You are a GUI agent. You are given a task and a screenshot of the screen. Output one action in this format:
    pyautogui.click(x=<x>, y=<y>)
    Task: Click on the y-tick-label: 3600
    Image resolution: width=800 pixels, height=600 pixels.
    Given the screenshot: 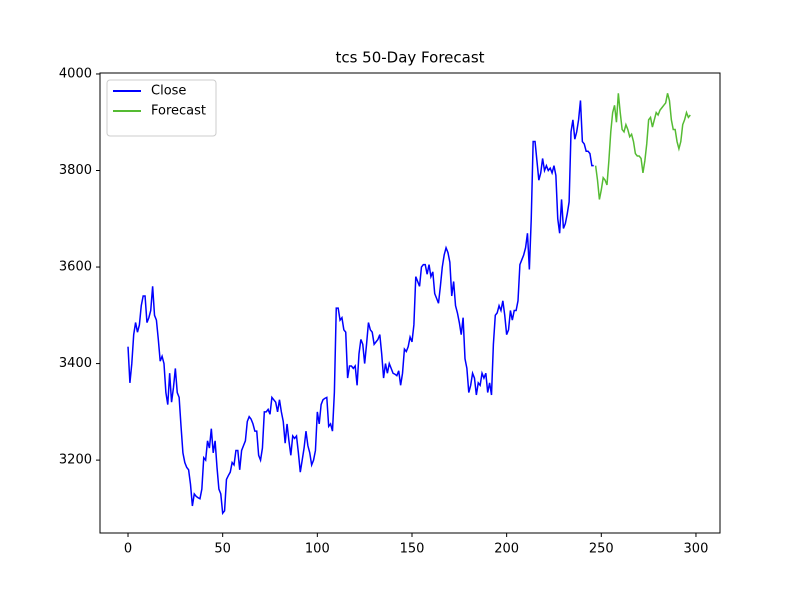 What is the action you would take?
    pyautogui.click(x=75, y=267)
    